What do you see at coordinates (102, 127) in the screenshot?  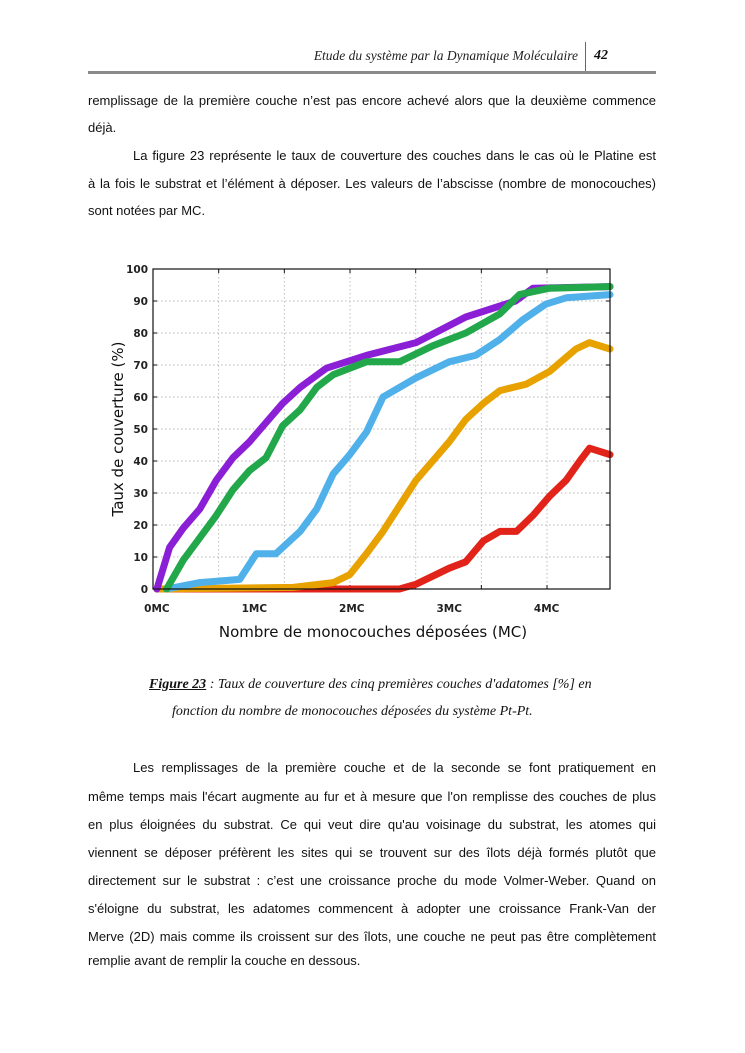 I see `text-line: déjà.` at bounding box center [102, 127].